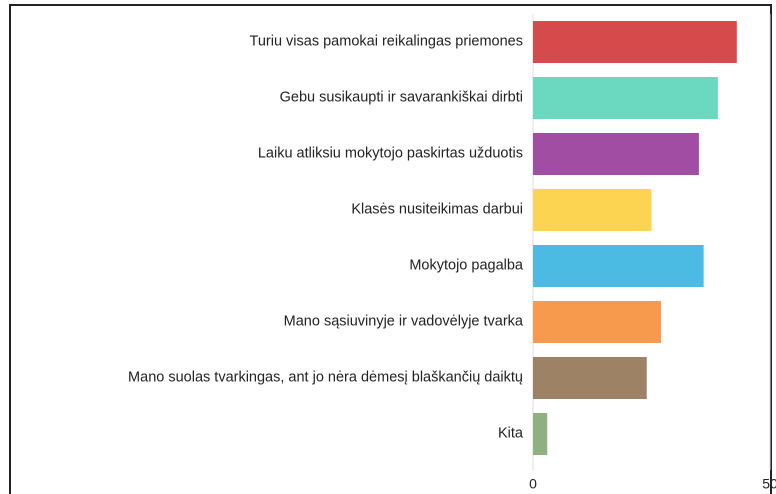  I want to click on y-tick-label: Gebu susikaupti ir savarankiškai dirbti, so click(401, 97).